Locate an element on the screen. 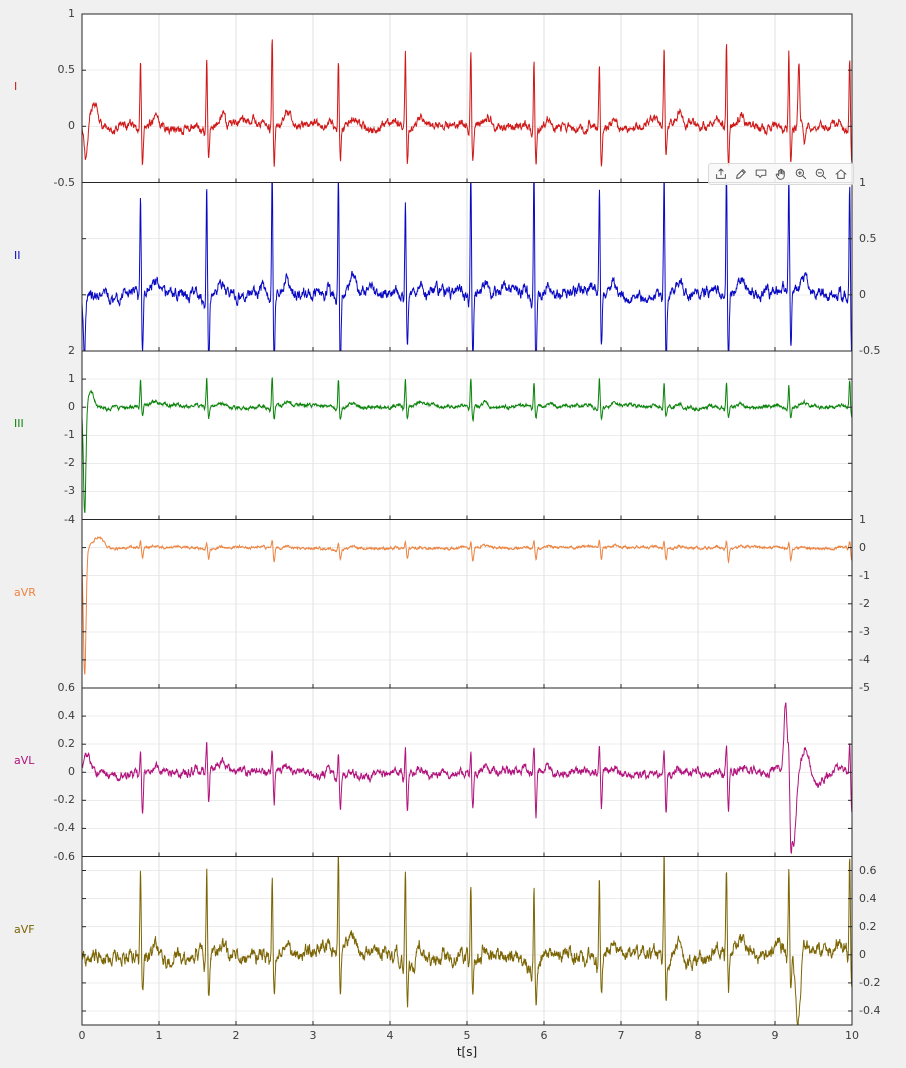 The image size is (906, 1068). trace-aVR is located at coordinates (467, 605).